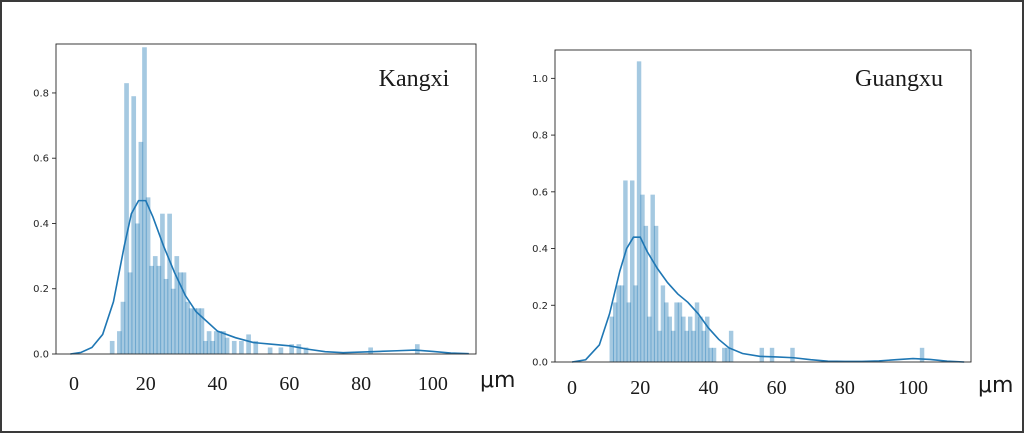 The width and height of the screenshot is (1024, 433). I want to click on x-tick-label: 20, so click(146, 384).